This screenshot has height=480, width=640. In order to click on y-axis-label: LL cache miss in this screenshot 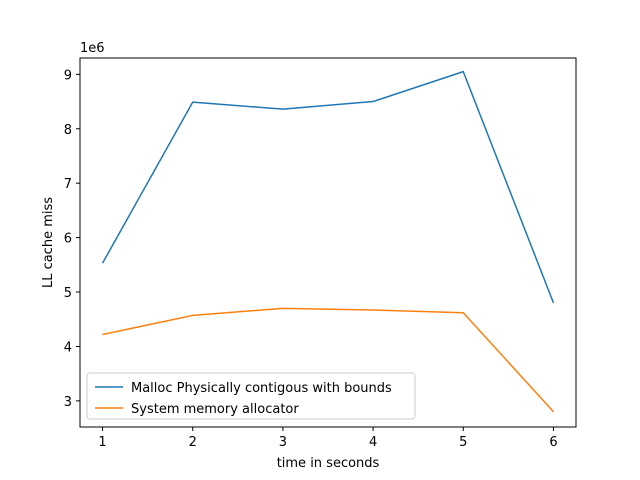, I will do `click(48, 242)`.